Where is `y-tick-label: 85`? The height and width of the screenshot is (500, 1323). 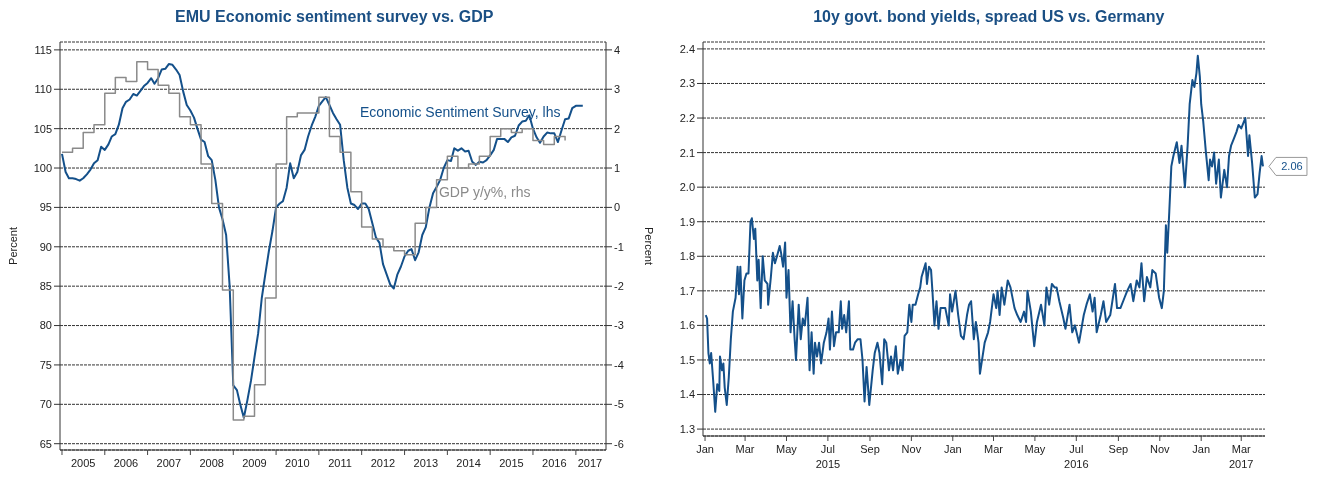
y-tick-label: 85 is located at coordinates (45, 286).